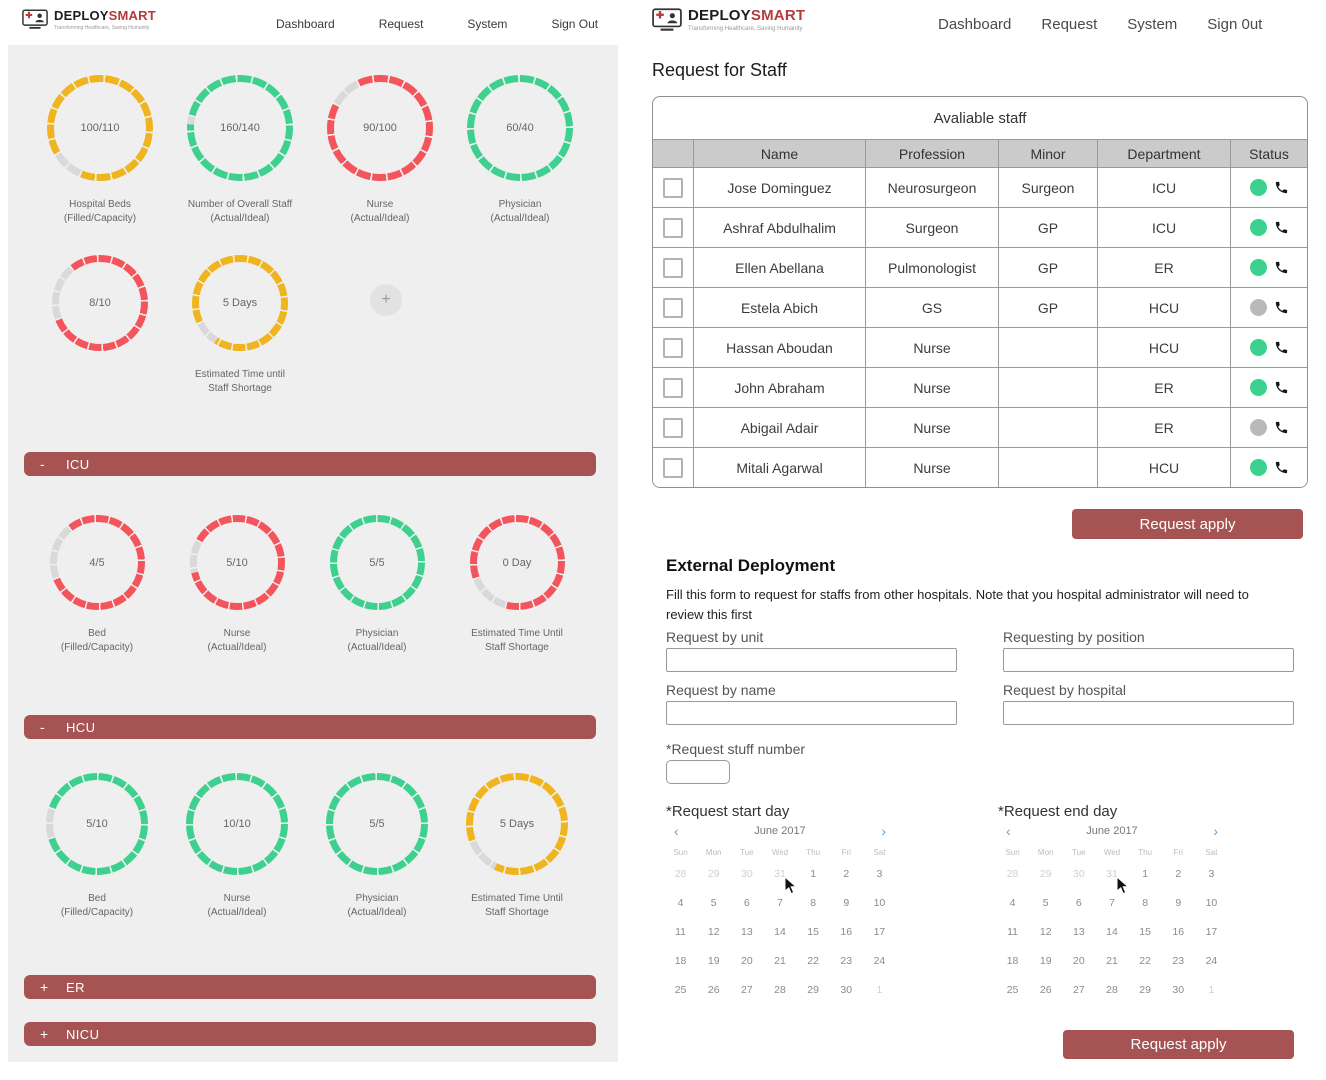 The height and width of the screenshot is (1080, 1326). I want to click on request-stuff-number-input, so click(698, 772).